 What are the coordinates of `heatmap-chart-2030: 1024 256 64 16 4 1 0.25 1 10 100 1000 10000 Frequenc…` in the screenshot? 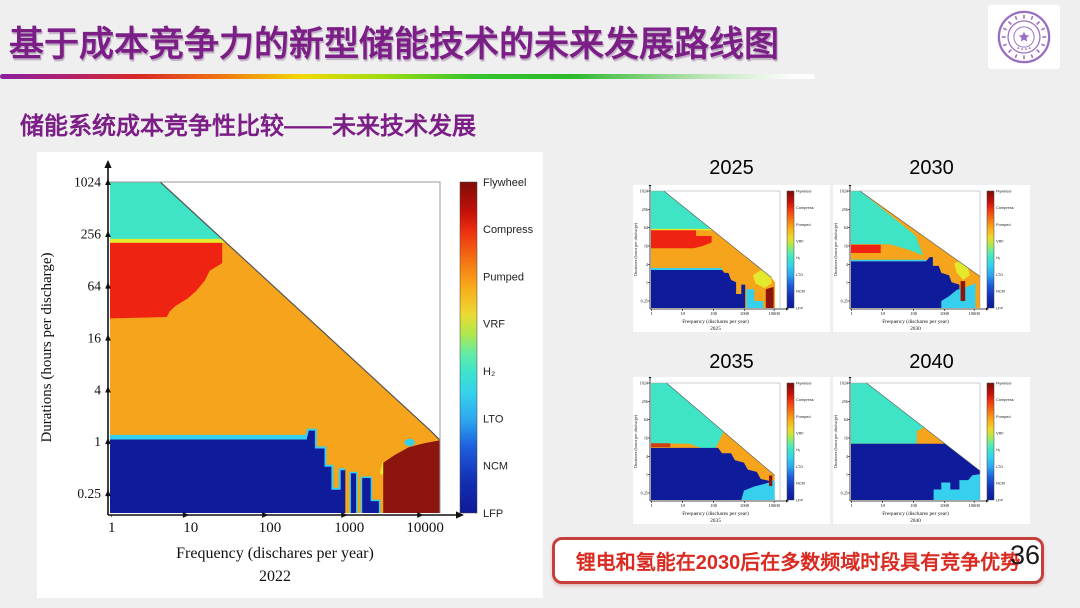 It's located at (931, 258).